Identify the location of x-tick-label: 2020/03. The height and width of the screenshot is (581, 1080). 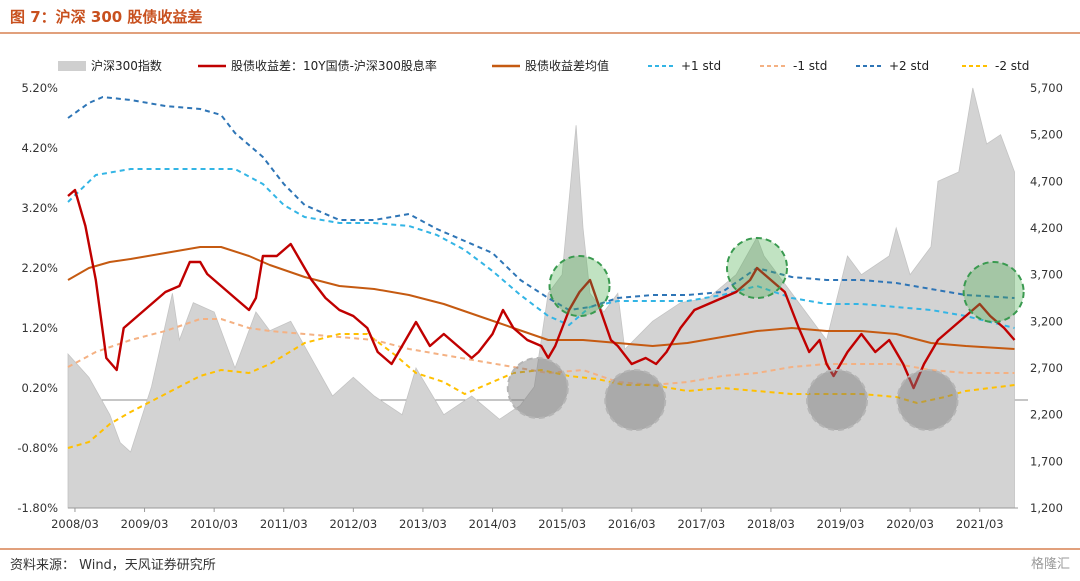
(910, 524).